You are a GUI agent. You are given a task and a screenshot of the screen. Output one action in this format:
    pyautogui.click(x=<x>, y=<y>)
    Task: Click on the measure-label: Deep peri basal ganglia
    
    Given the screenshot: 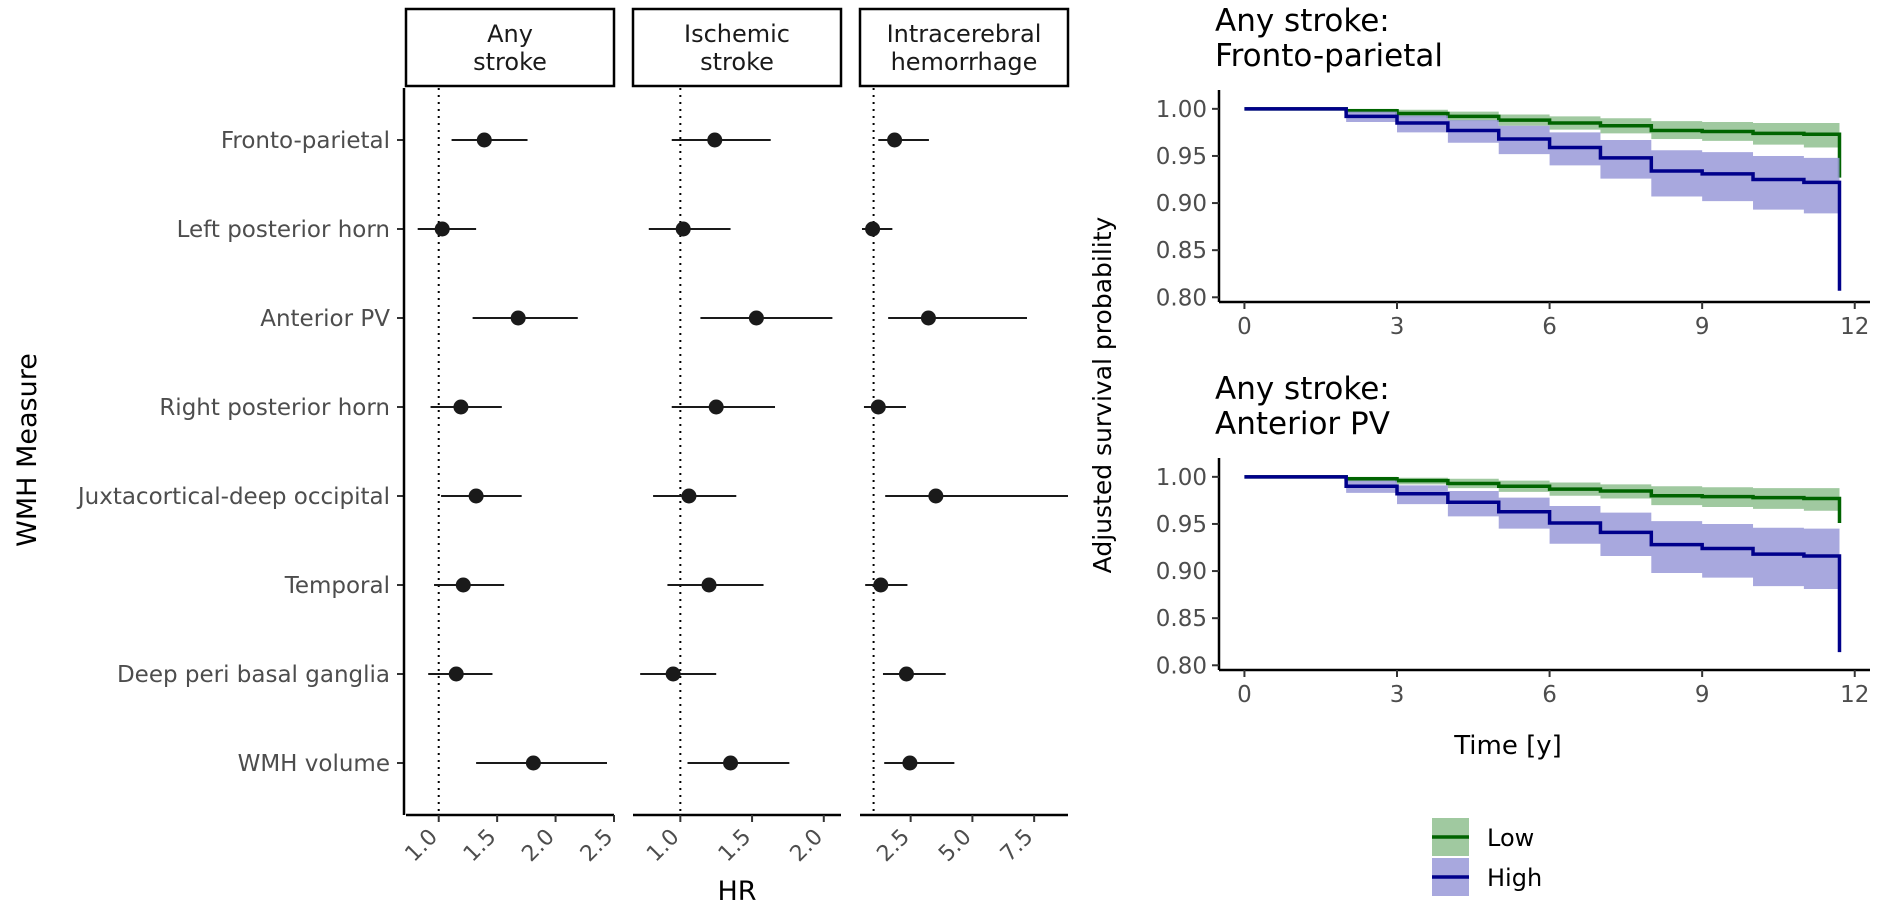 What is the action you would take?
    pyautogui.click(x=253, y=675)
    